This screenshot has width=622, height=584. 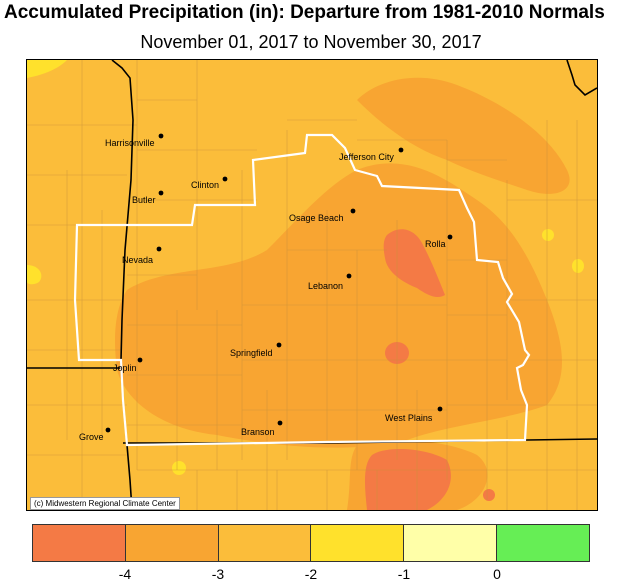 I want to click on legend-tick-label: -3, so click(x=218, y=574).